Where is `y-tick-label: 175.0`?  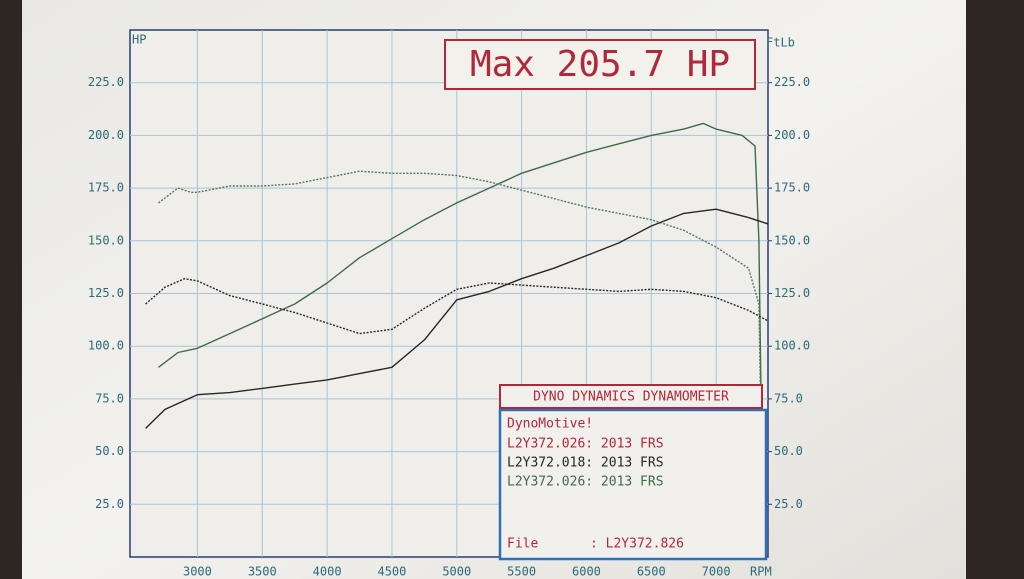
y-tick-label: 175.0 is located at coordinates (106, 188).